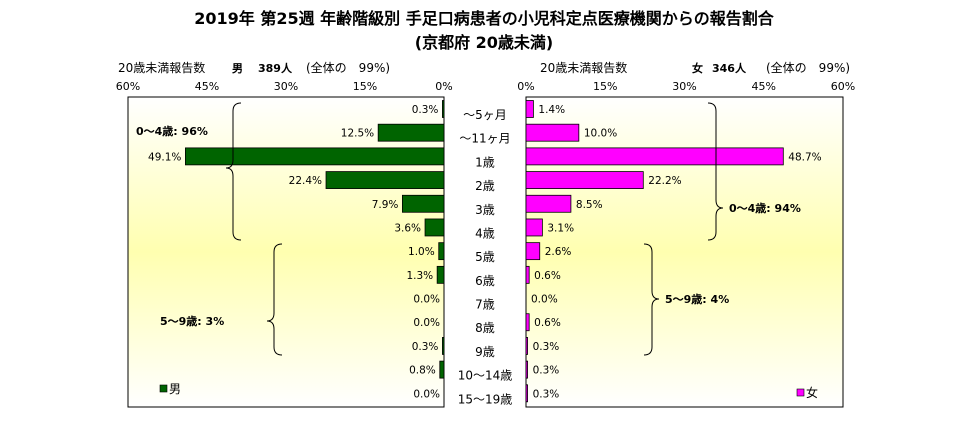 The height and width of the screenshot is (443, 968). What do you see at coordinates (600, 134) in the screenshot?
I see `data-label-female: 10.0%` at bounding box center [600, 134].